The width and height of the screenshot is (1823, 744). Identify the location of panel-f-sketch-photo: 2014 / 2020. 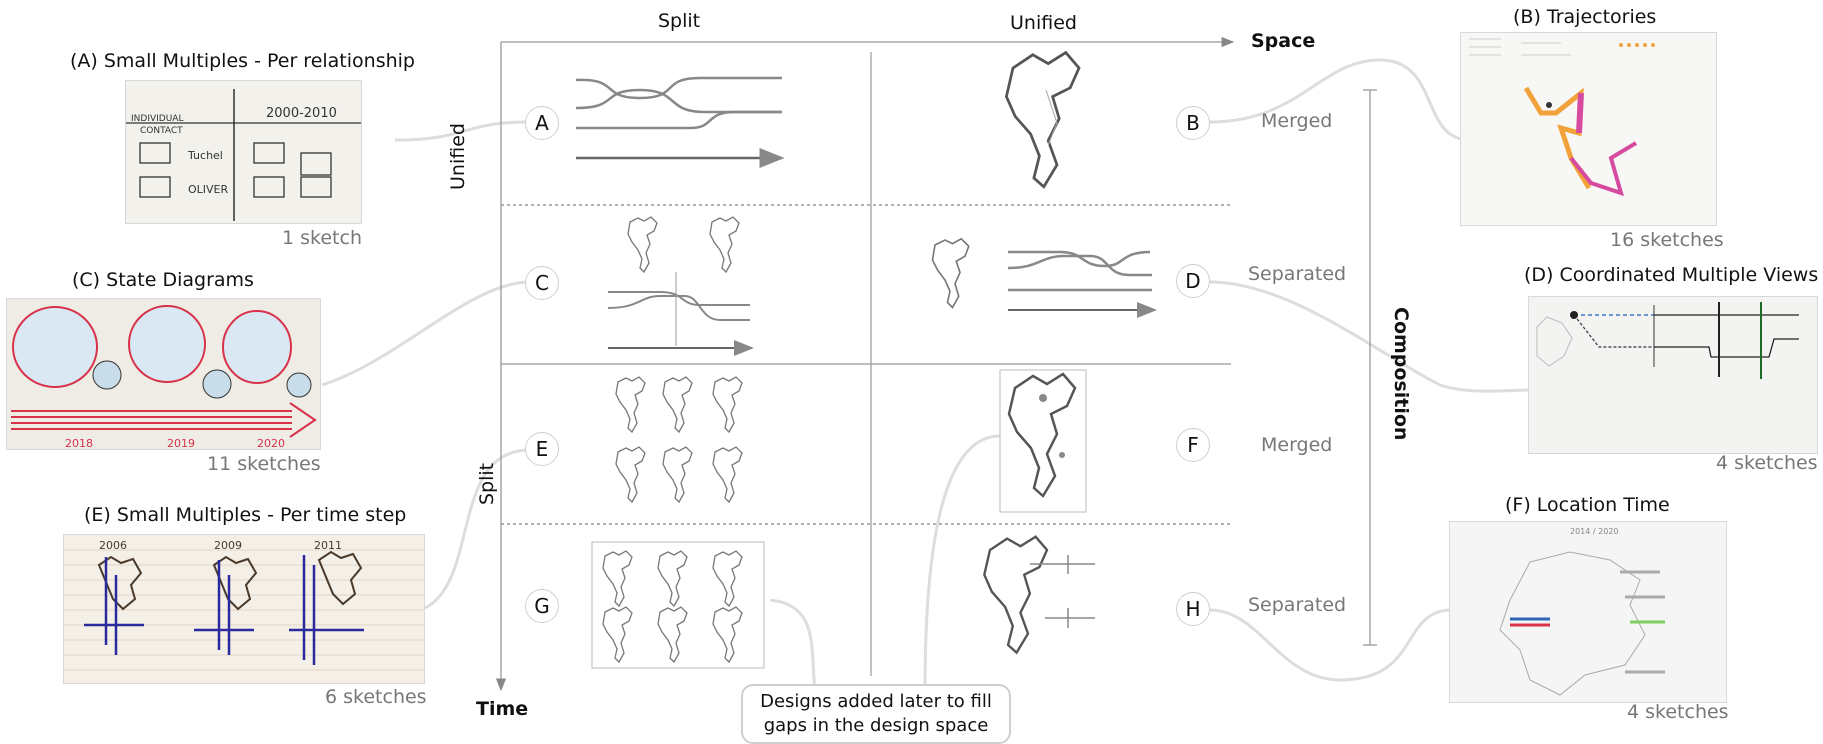
(1588, 612).